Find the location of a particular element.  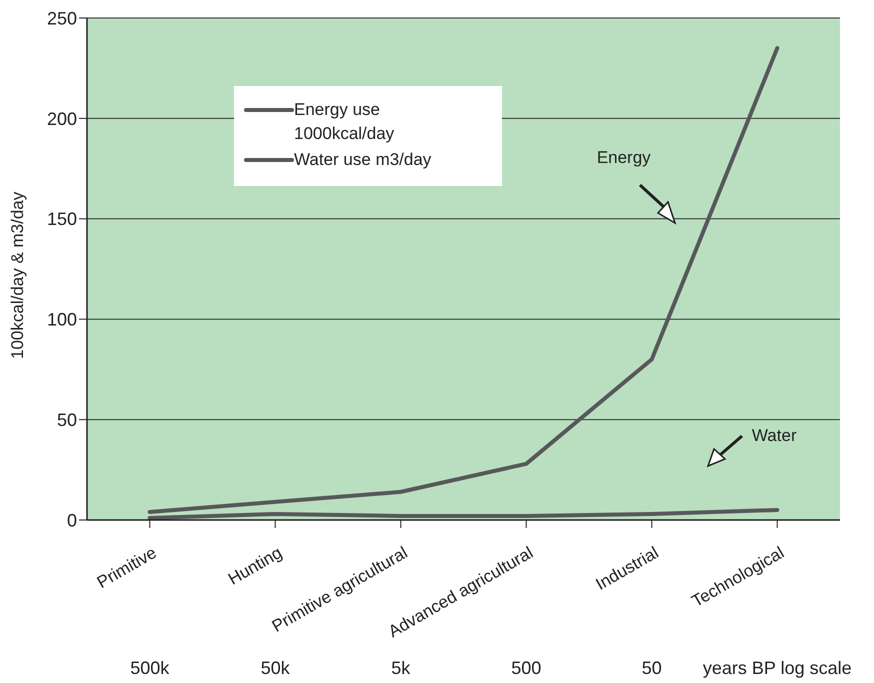

annotation: Water is located at coordinates (774, 435).